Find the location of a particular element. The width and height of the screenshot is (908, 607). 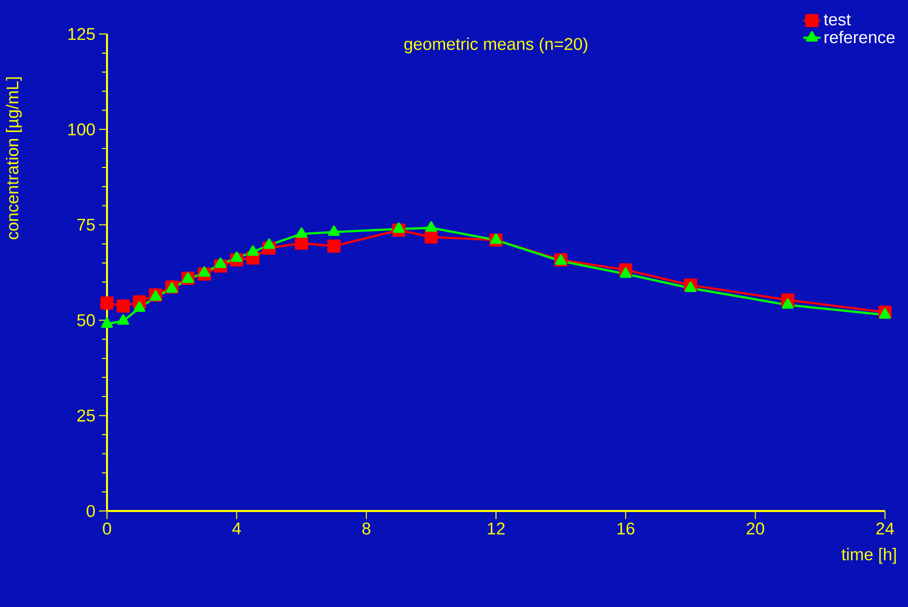

x-tick-label: 16 is located at coordinates (626, 528).